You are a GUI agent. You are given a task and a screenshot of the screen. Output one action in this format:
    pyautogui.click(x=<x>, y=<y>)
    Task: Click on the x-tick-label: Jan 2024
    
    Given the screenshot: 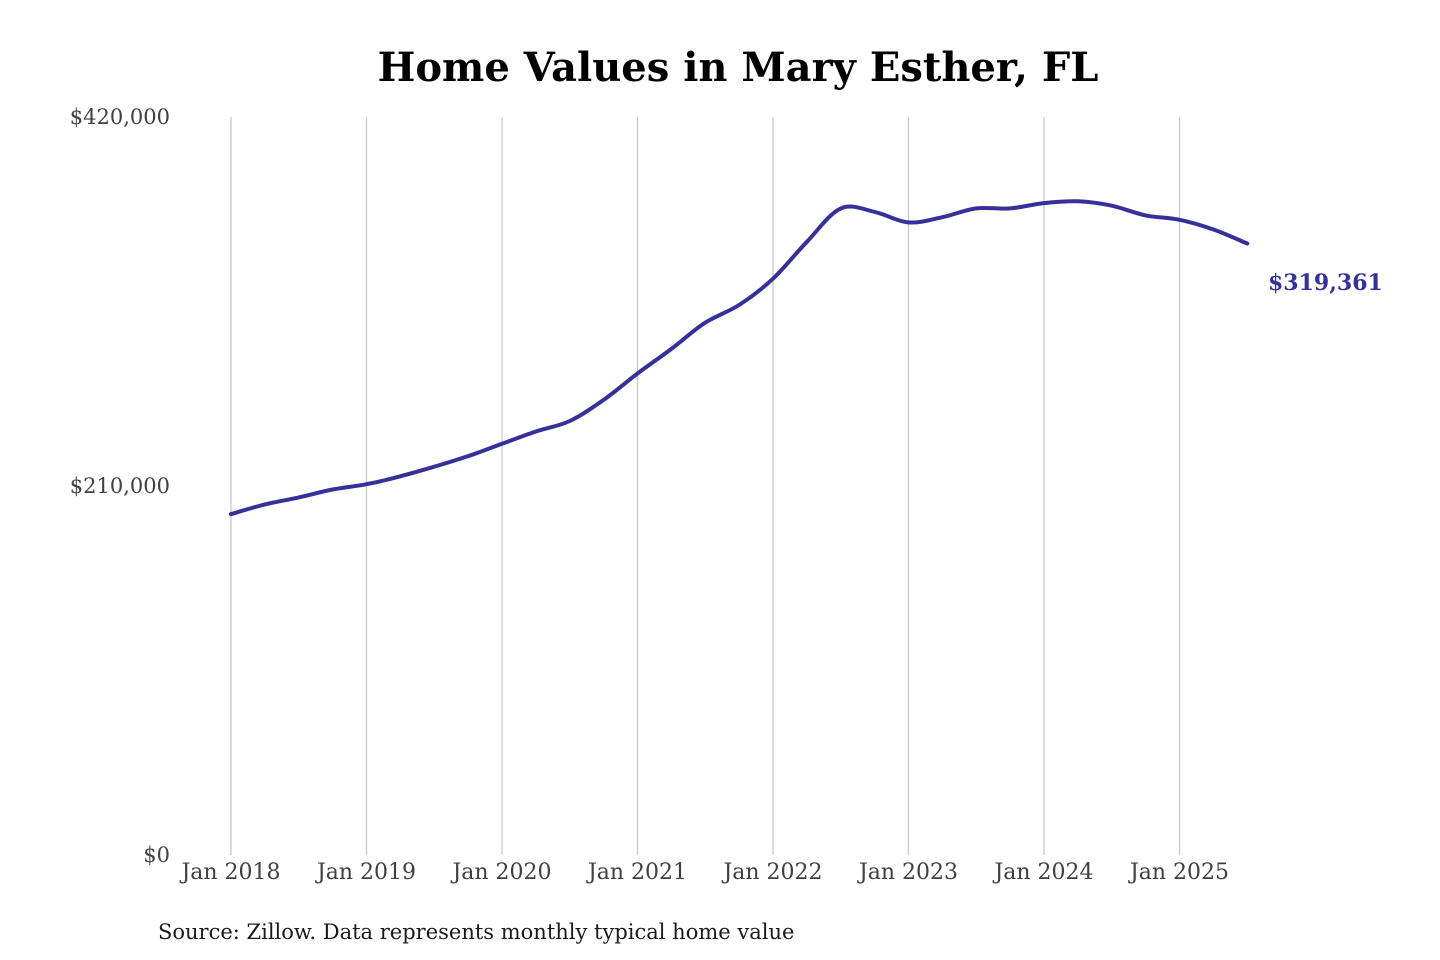 What is the action you would take?
    pyautogui.click(x=1042, y=872)
    